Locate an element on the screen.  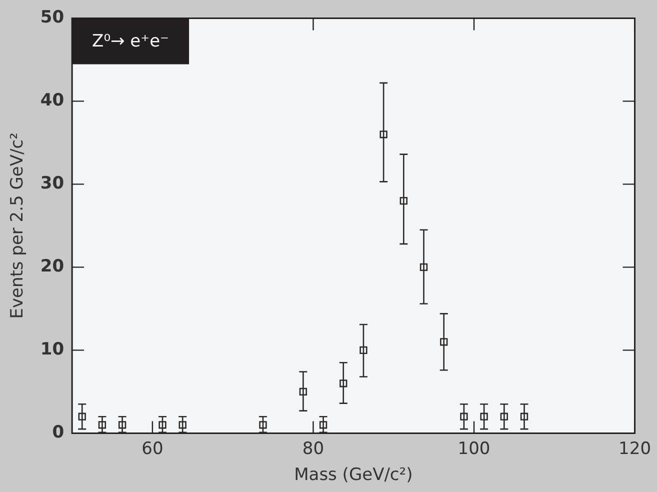
x-axis-title: Mass (GeV/c²) is located at coordinates (353, 475).